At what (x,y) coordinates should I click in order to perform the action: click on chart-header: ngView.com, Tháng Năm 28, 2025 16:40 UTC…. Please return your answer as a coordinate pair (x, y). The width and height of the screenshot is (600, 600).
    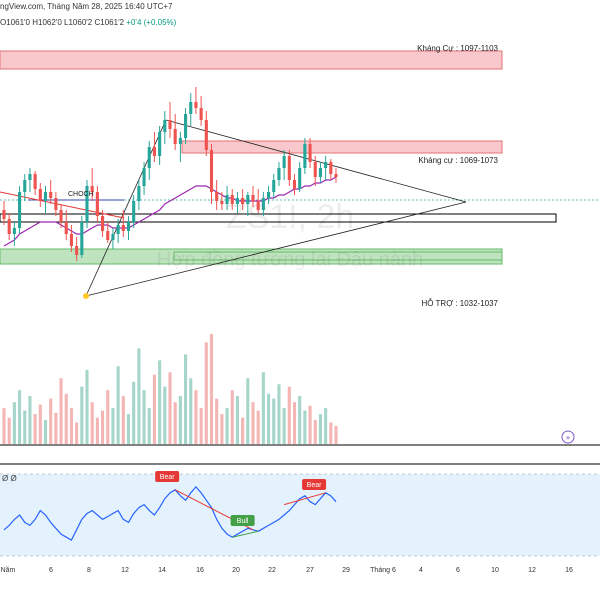
    Looking at the image, I should click on (300, 15).